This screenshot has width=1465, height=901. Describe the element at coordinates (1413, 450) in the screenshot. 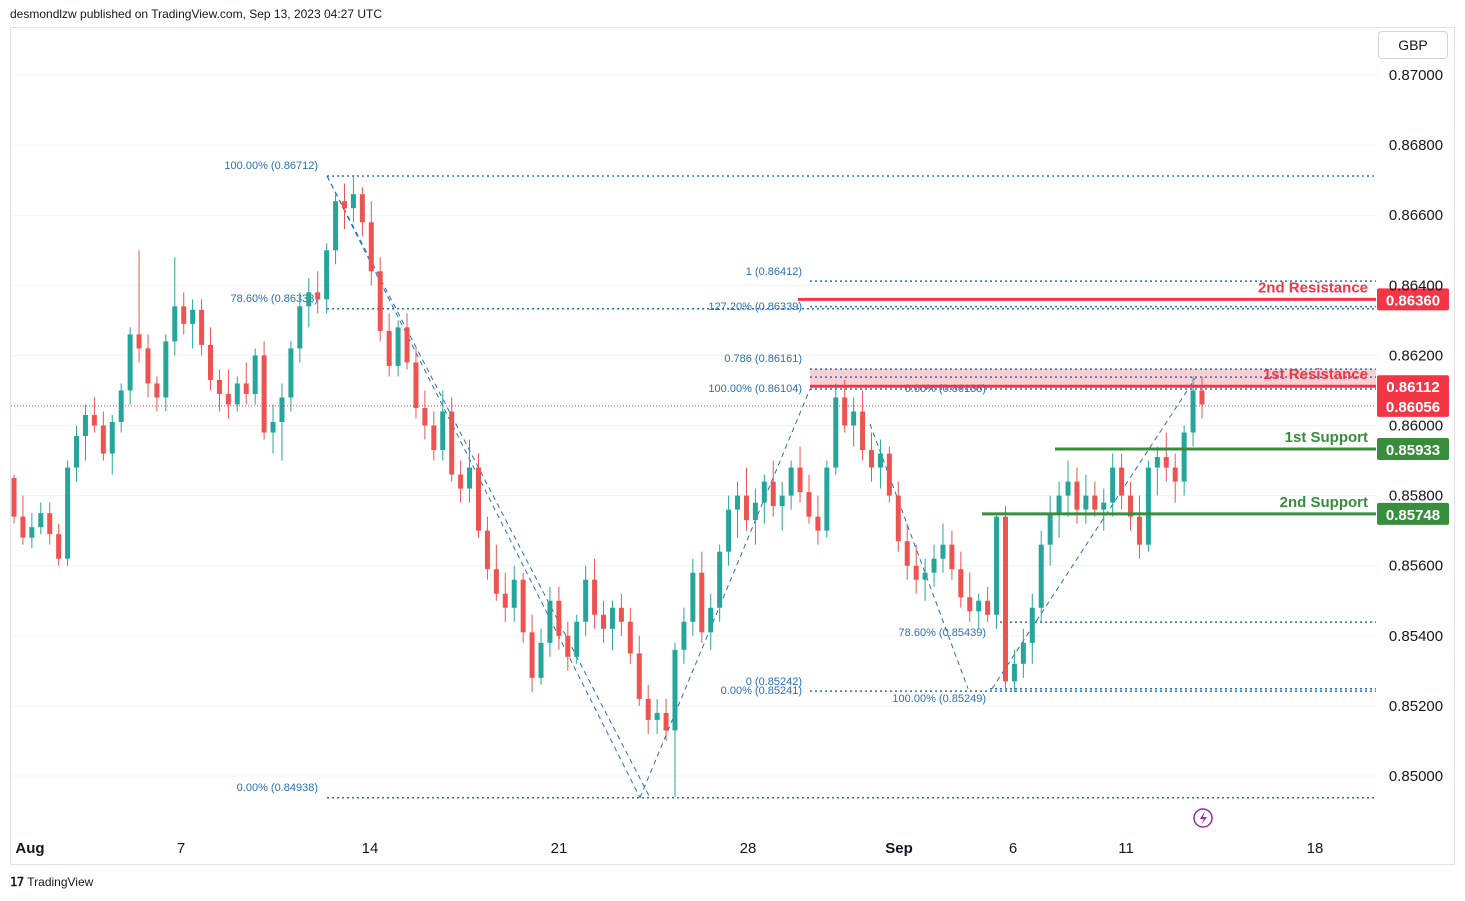

I see `level-price-text: 0.85933` at that location.